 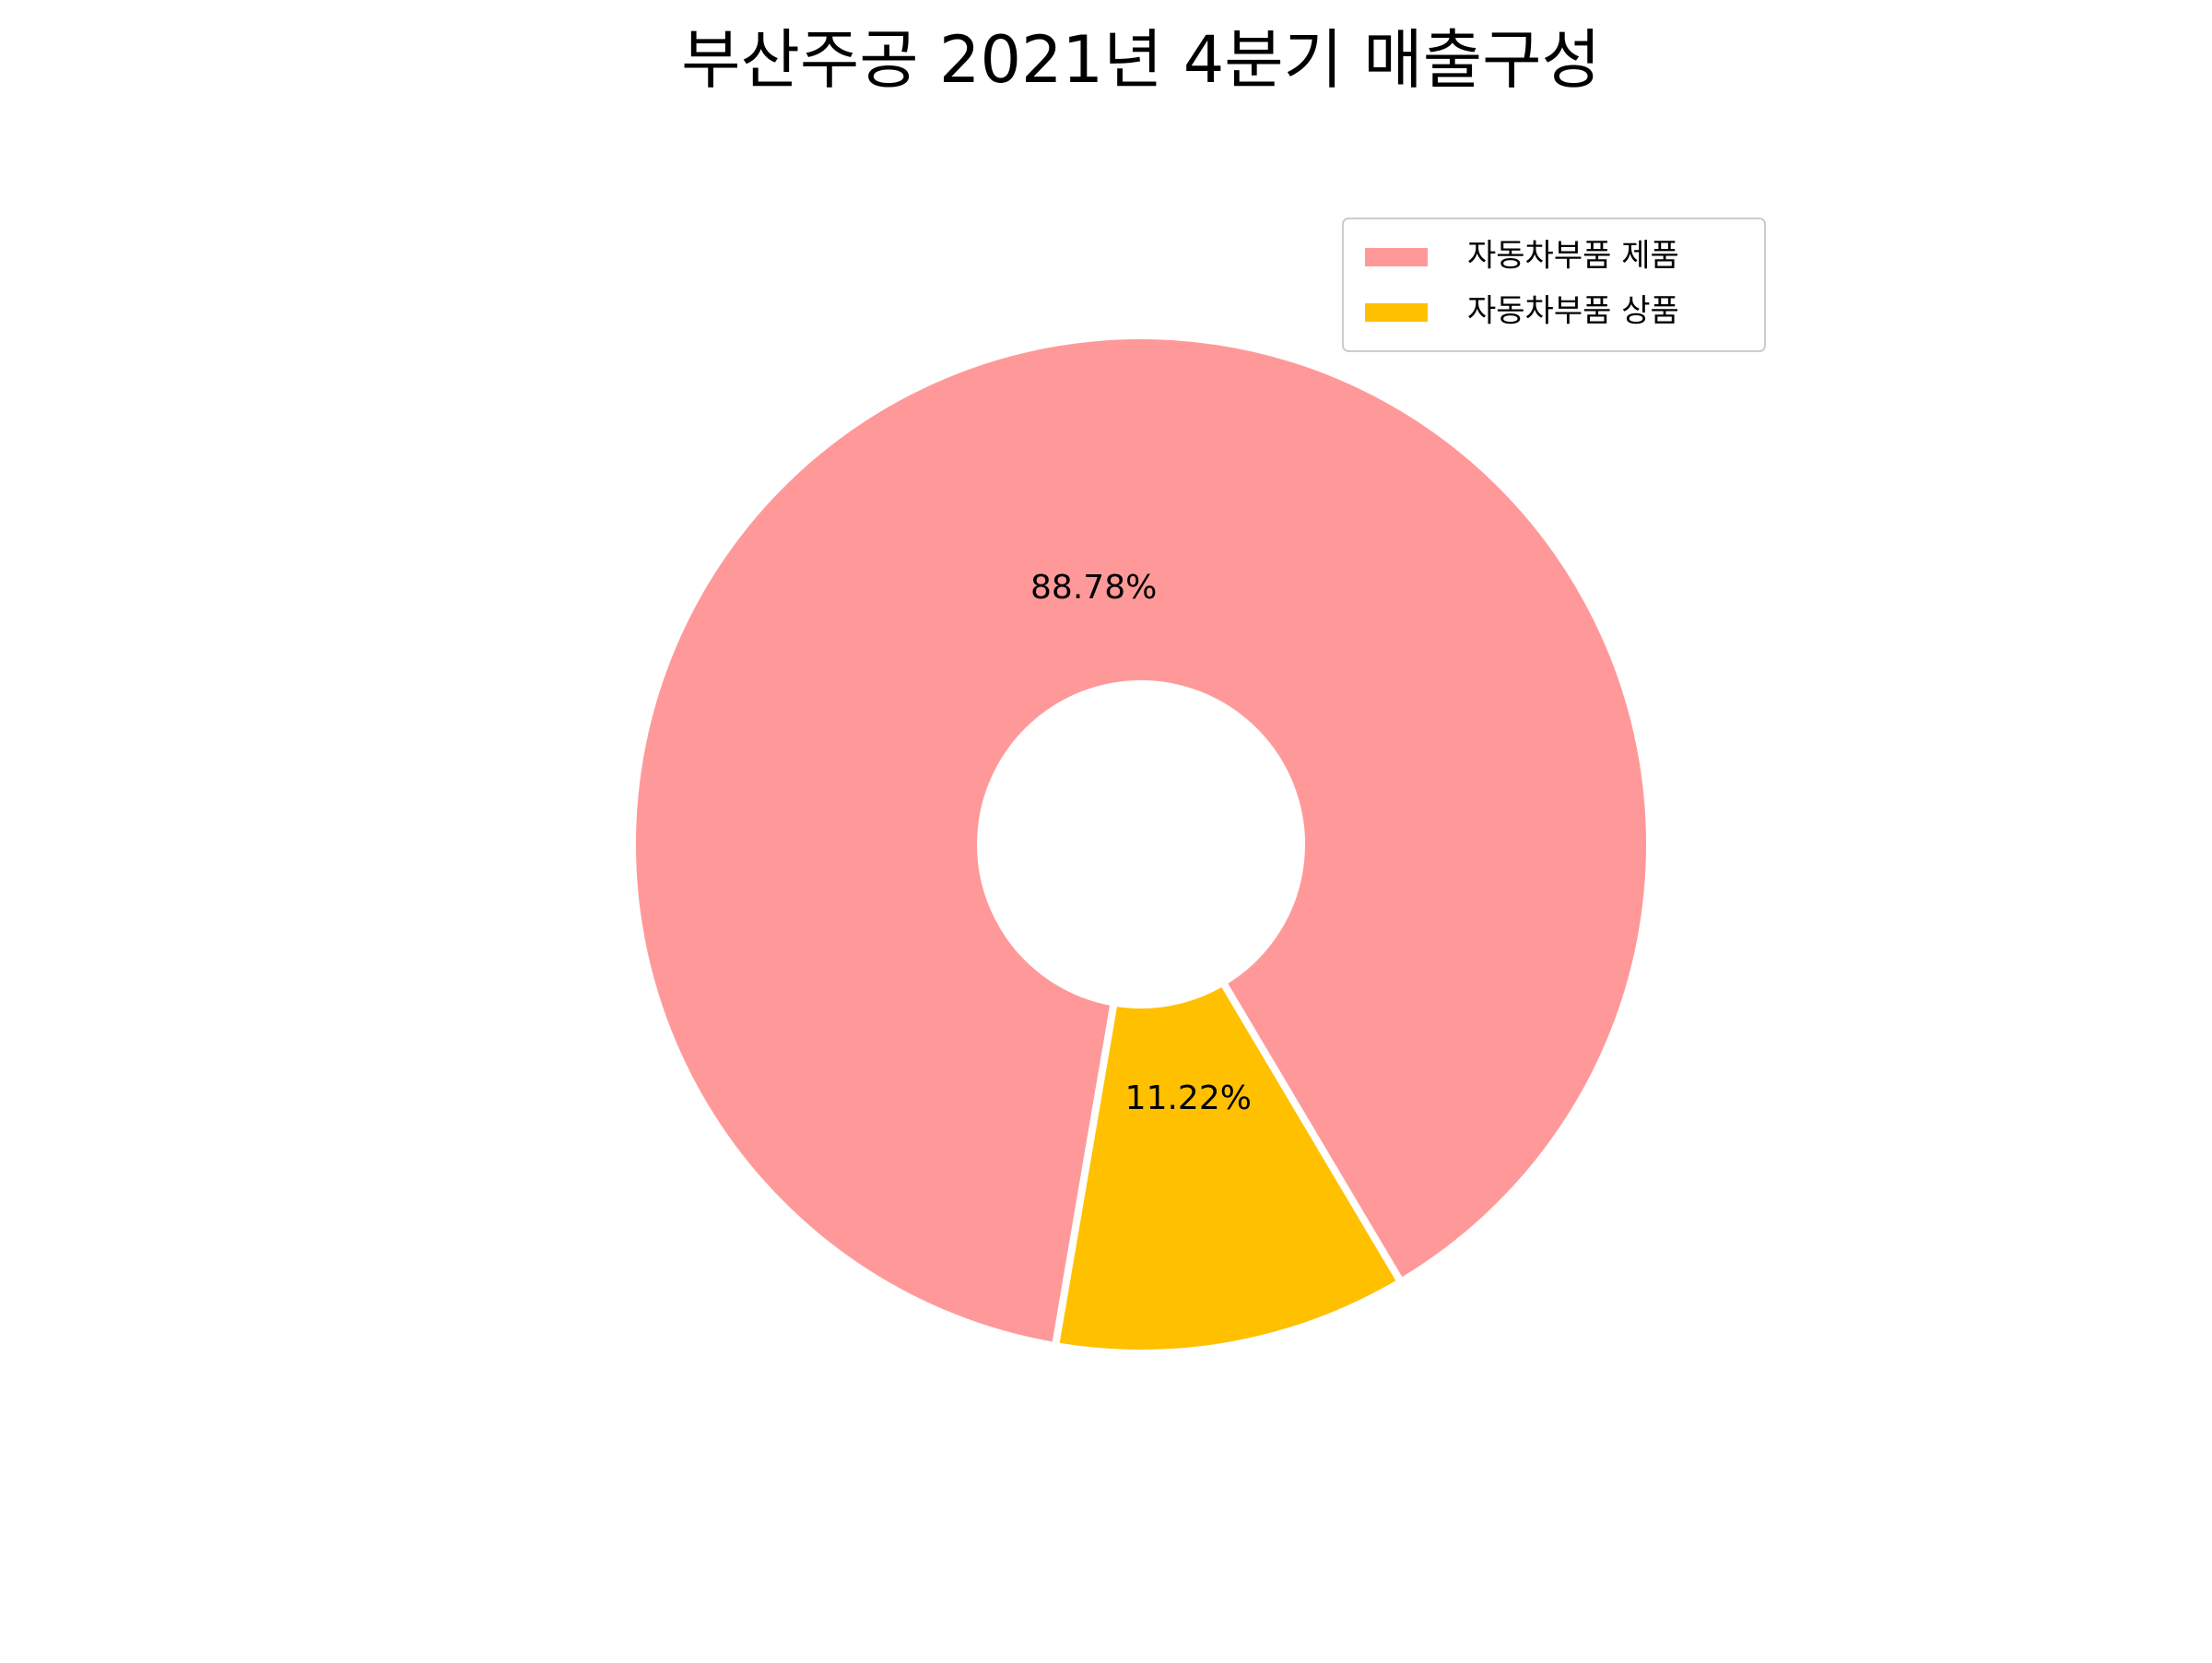 I want to click on data-label: 88.78%, so click(x=1093, y=588).